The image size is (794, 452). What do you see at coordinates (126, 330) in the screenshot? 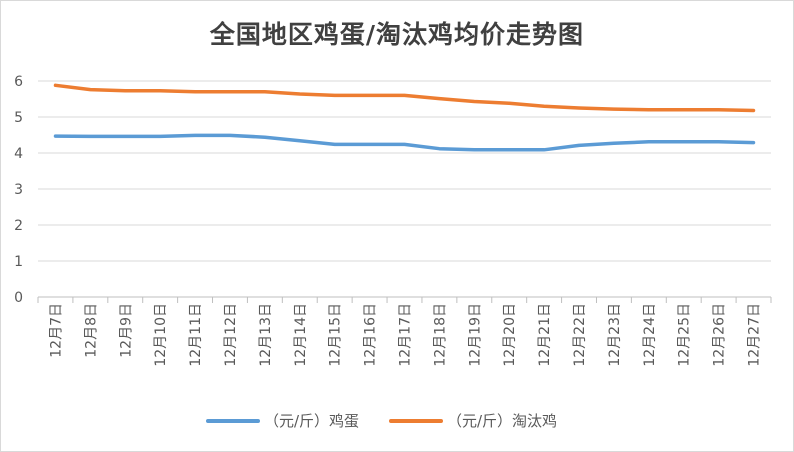
I see `x-tick-label: 12月9日` at bounding box center [126, 330].